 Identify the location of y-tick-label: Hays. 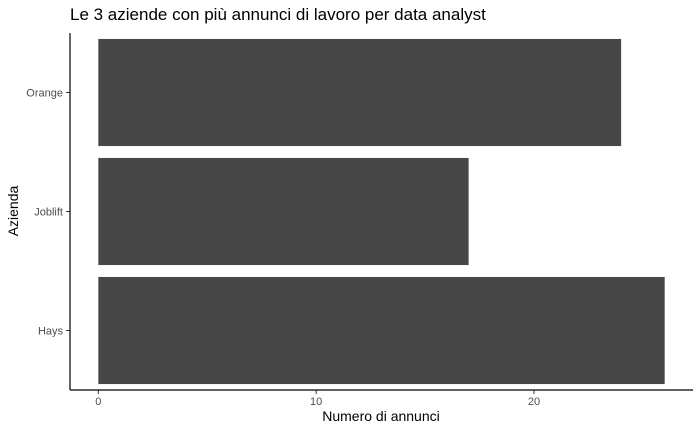
(51, 332).